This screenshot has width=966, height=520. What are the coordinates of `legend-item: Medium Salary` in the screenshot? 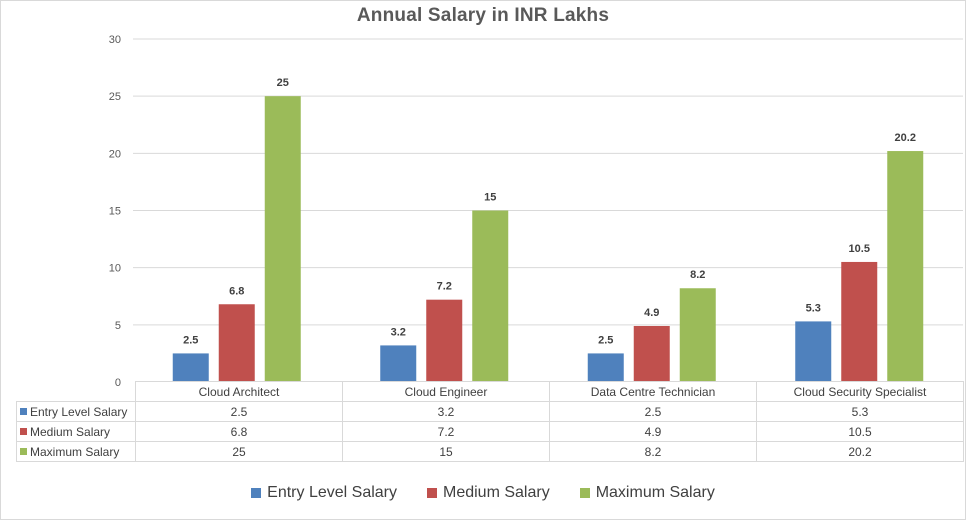 It's located at (488, 493).